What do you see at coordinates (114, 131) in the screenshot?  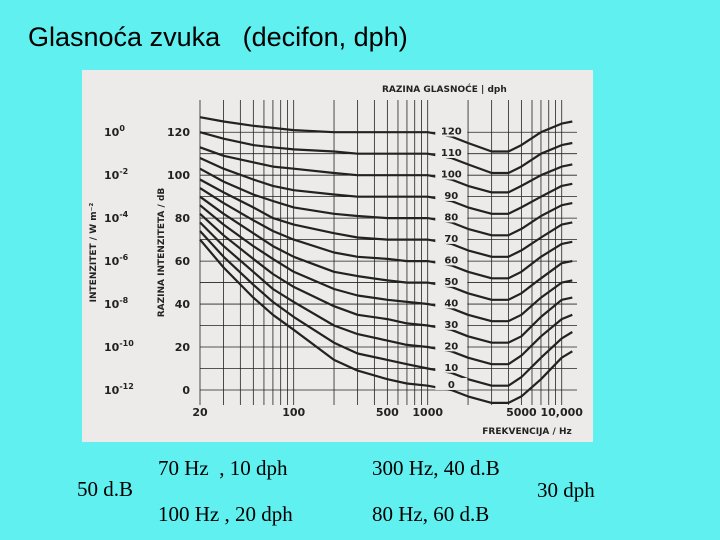 I see `intensity-tick-label: 10⁰` at bounding box center [114, 131].